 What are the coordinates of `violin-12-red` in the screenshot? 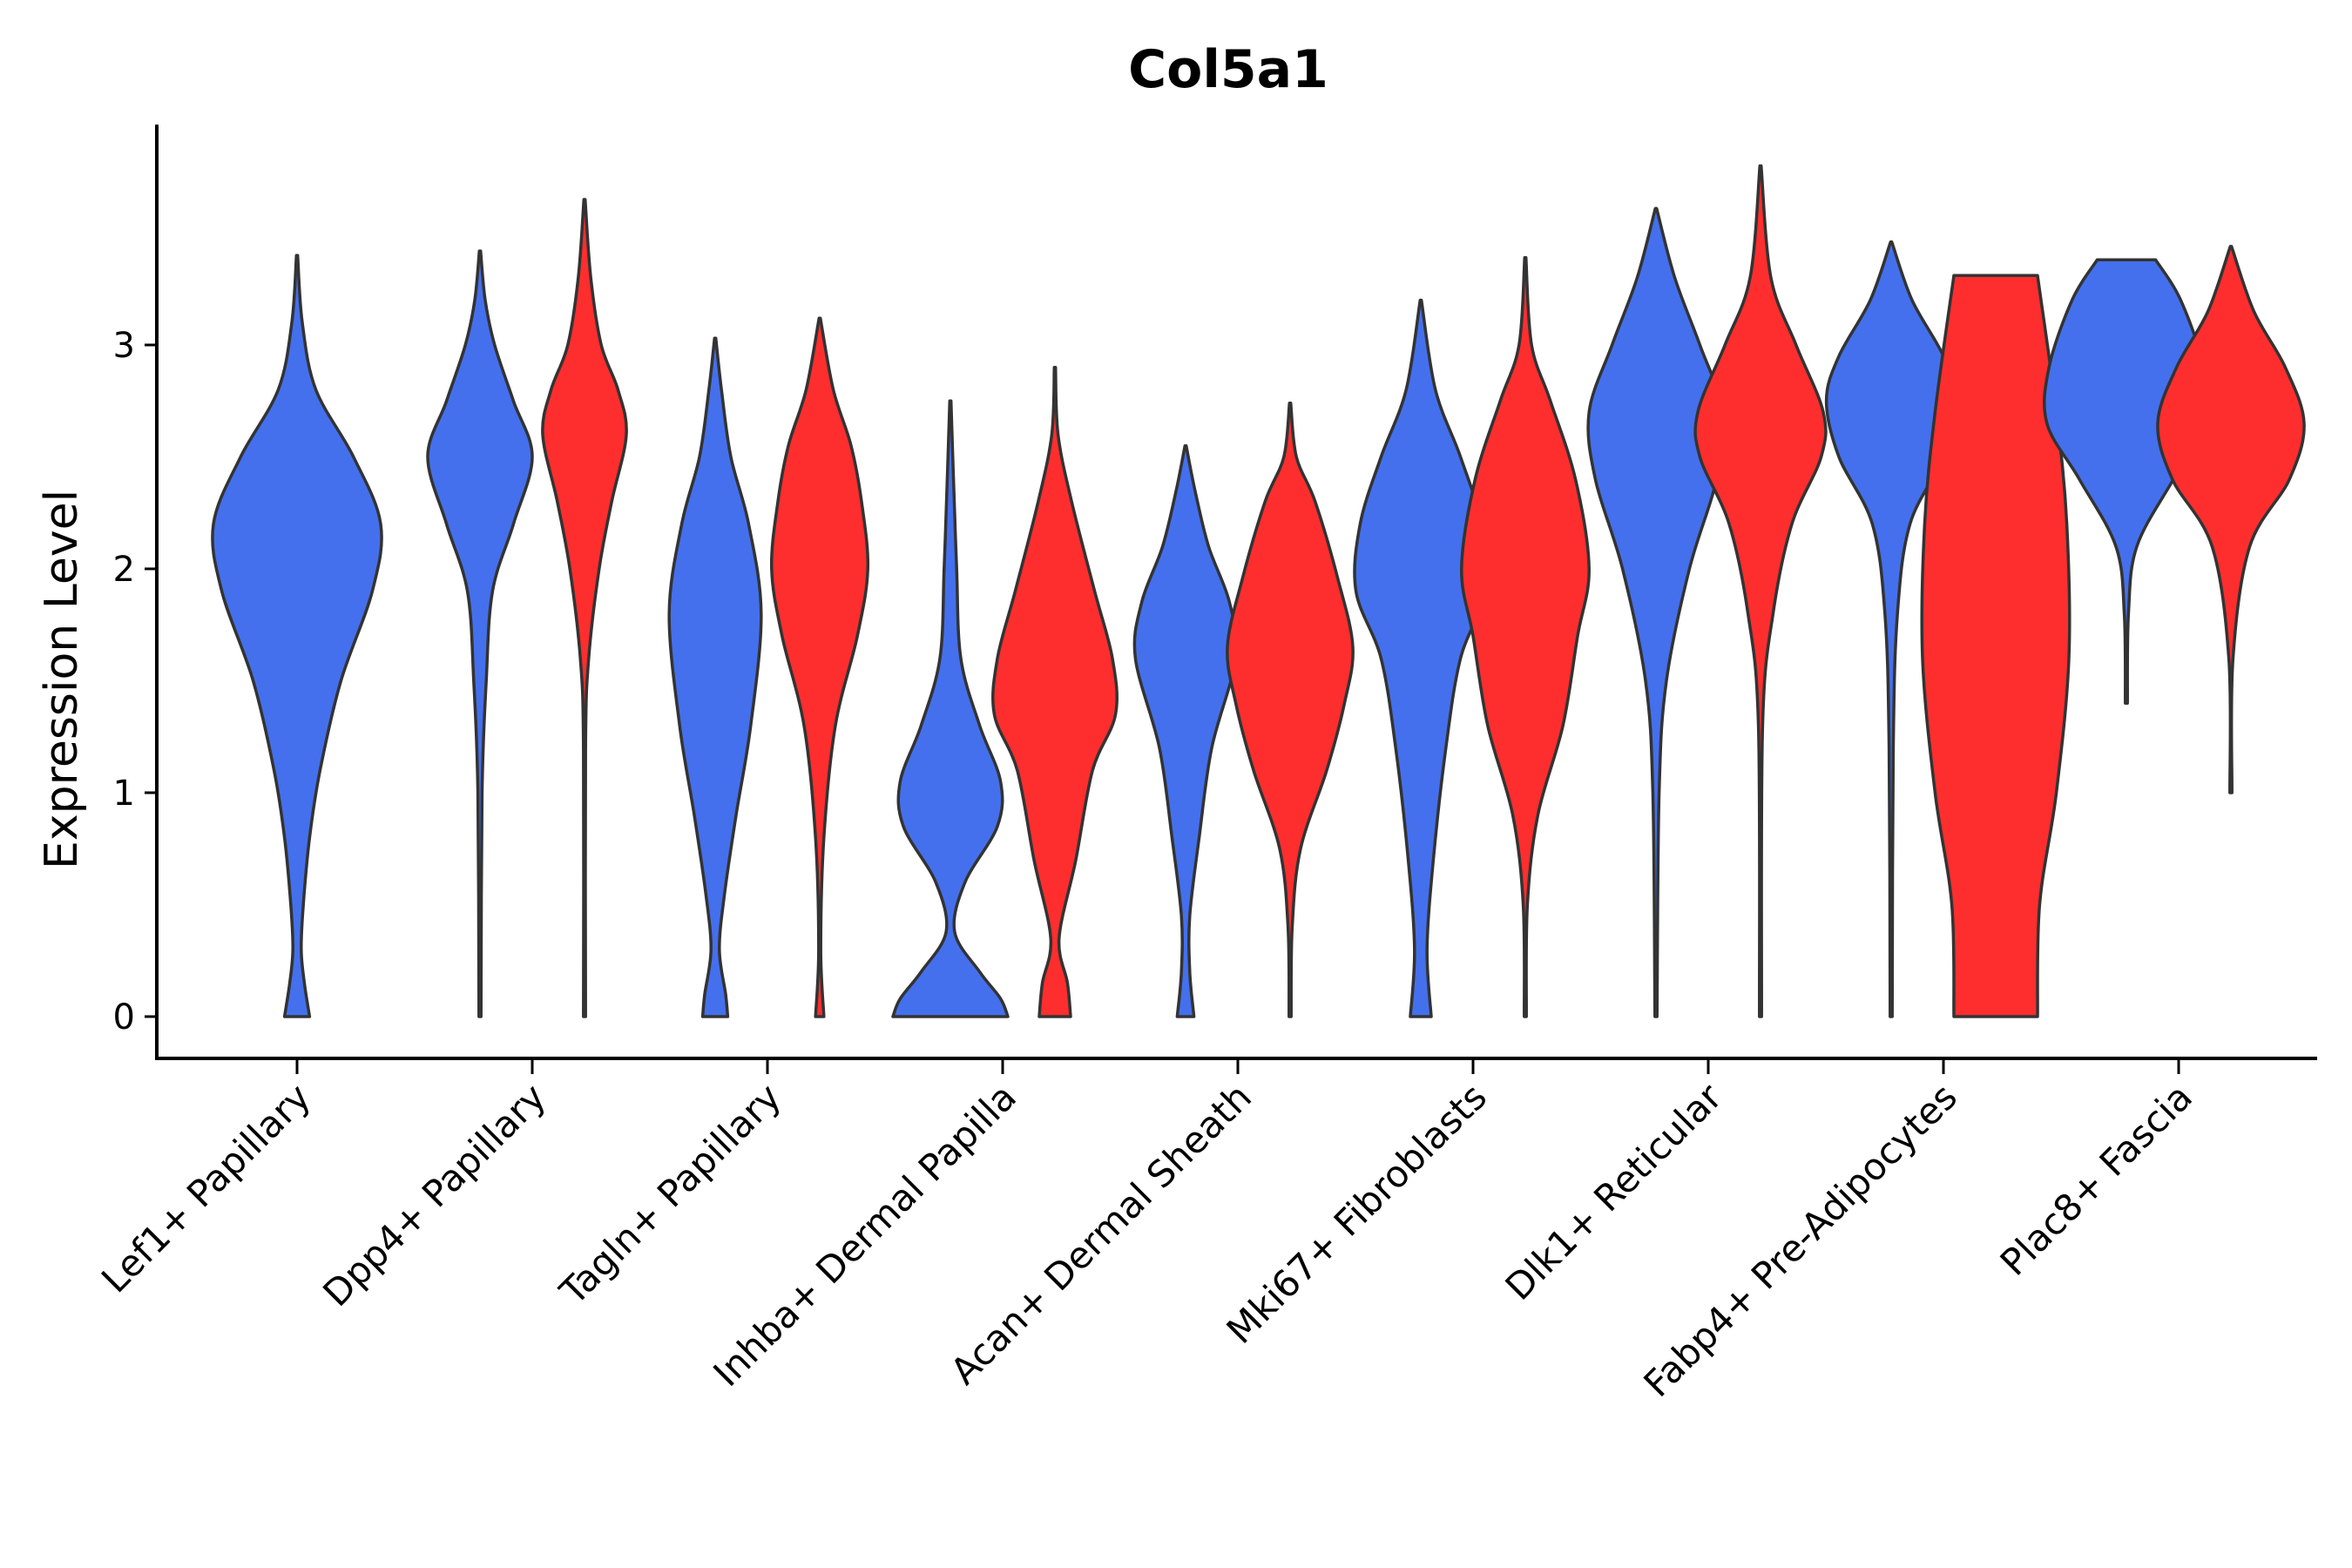 It's located at (1761, 591).